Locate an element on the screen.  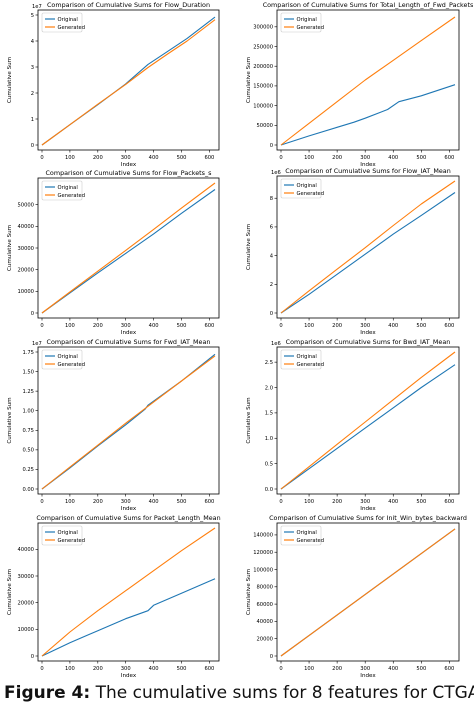
caption-label: Figure 4: is located at coordinates (47, 693).